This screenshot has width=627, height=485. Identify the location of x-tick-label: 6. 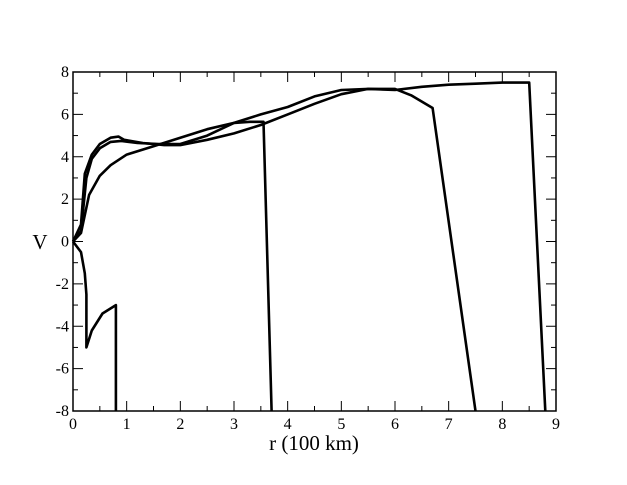
(395, 424).